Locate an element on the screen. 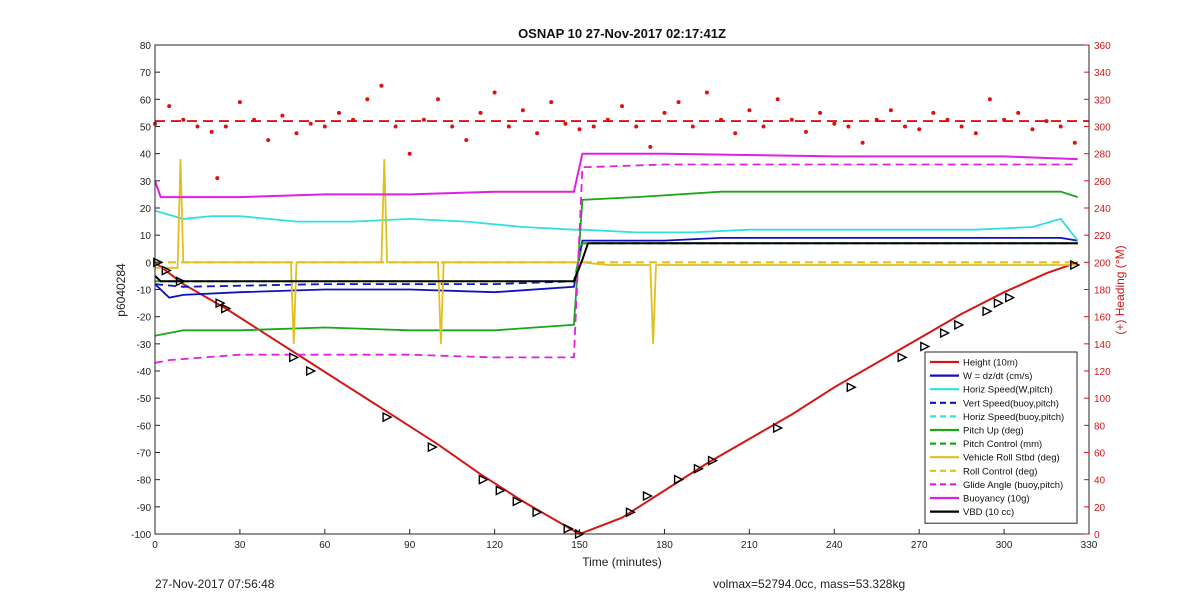 Image resolution: width=1200 pixels, height=601 pixels. legend-label: Glide Angle (buoy,pitch) is located at coordinates (1013, 485).